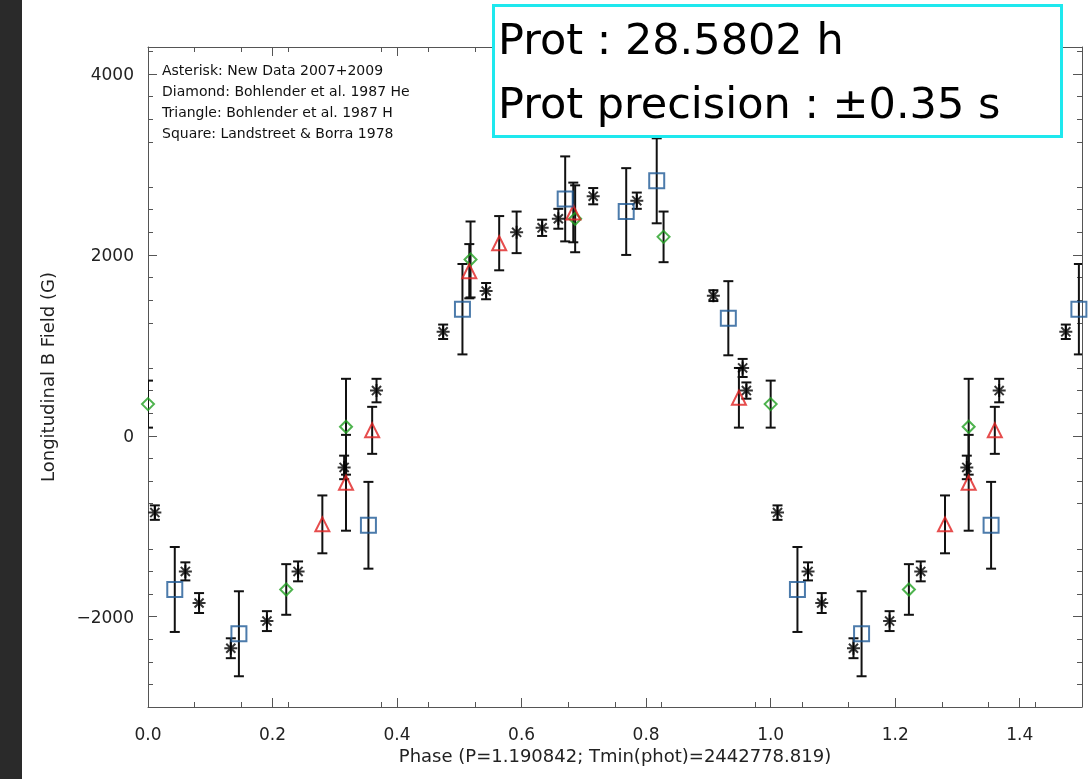 The image size is (1091, 779). I want to click on y-tick-label: 4000, so click(112, 74).